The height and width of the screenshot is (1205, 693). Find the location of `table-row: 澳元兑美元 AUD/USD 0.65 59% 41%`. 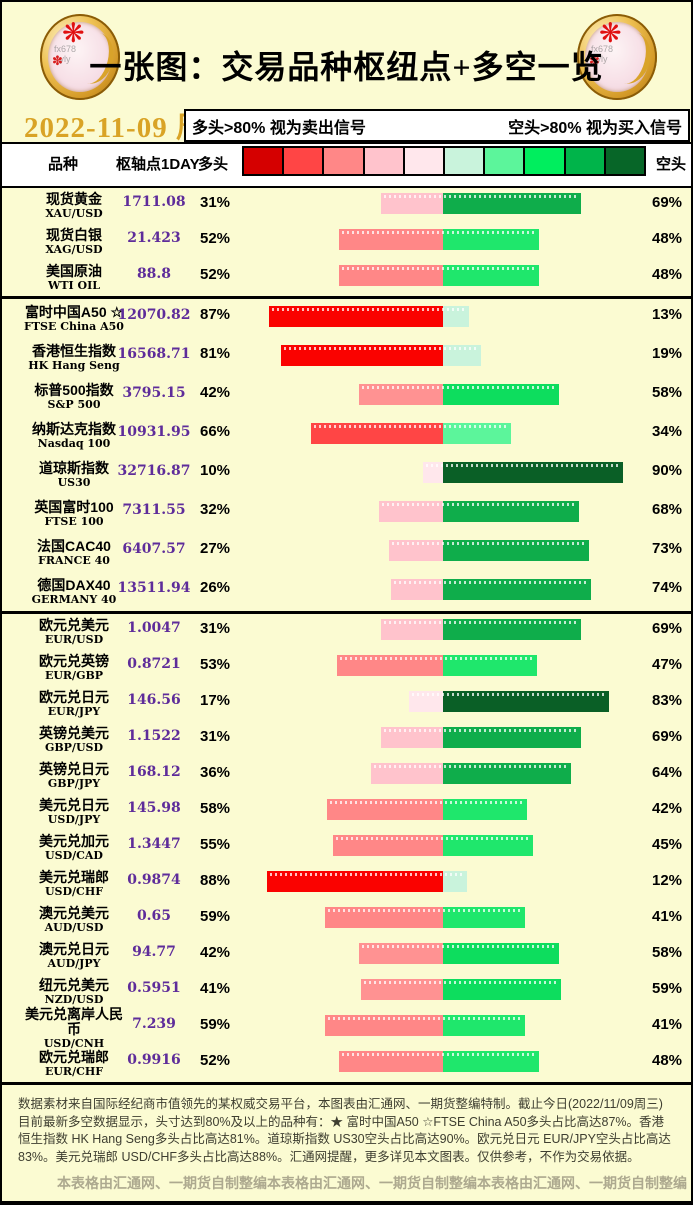

table-row: 澳元兑美元 AUD/USD 0.65 59% 41% is located at coordinates (346, 920).